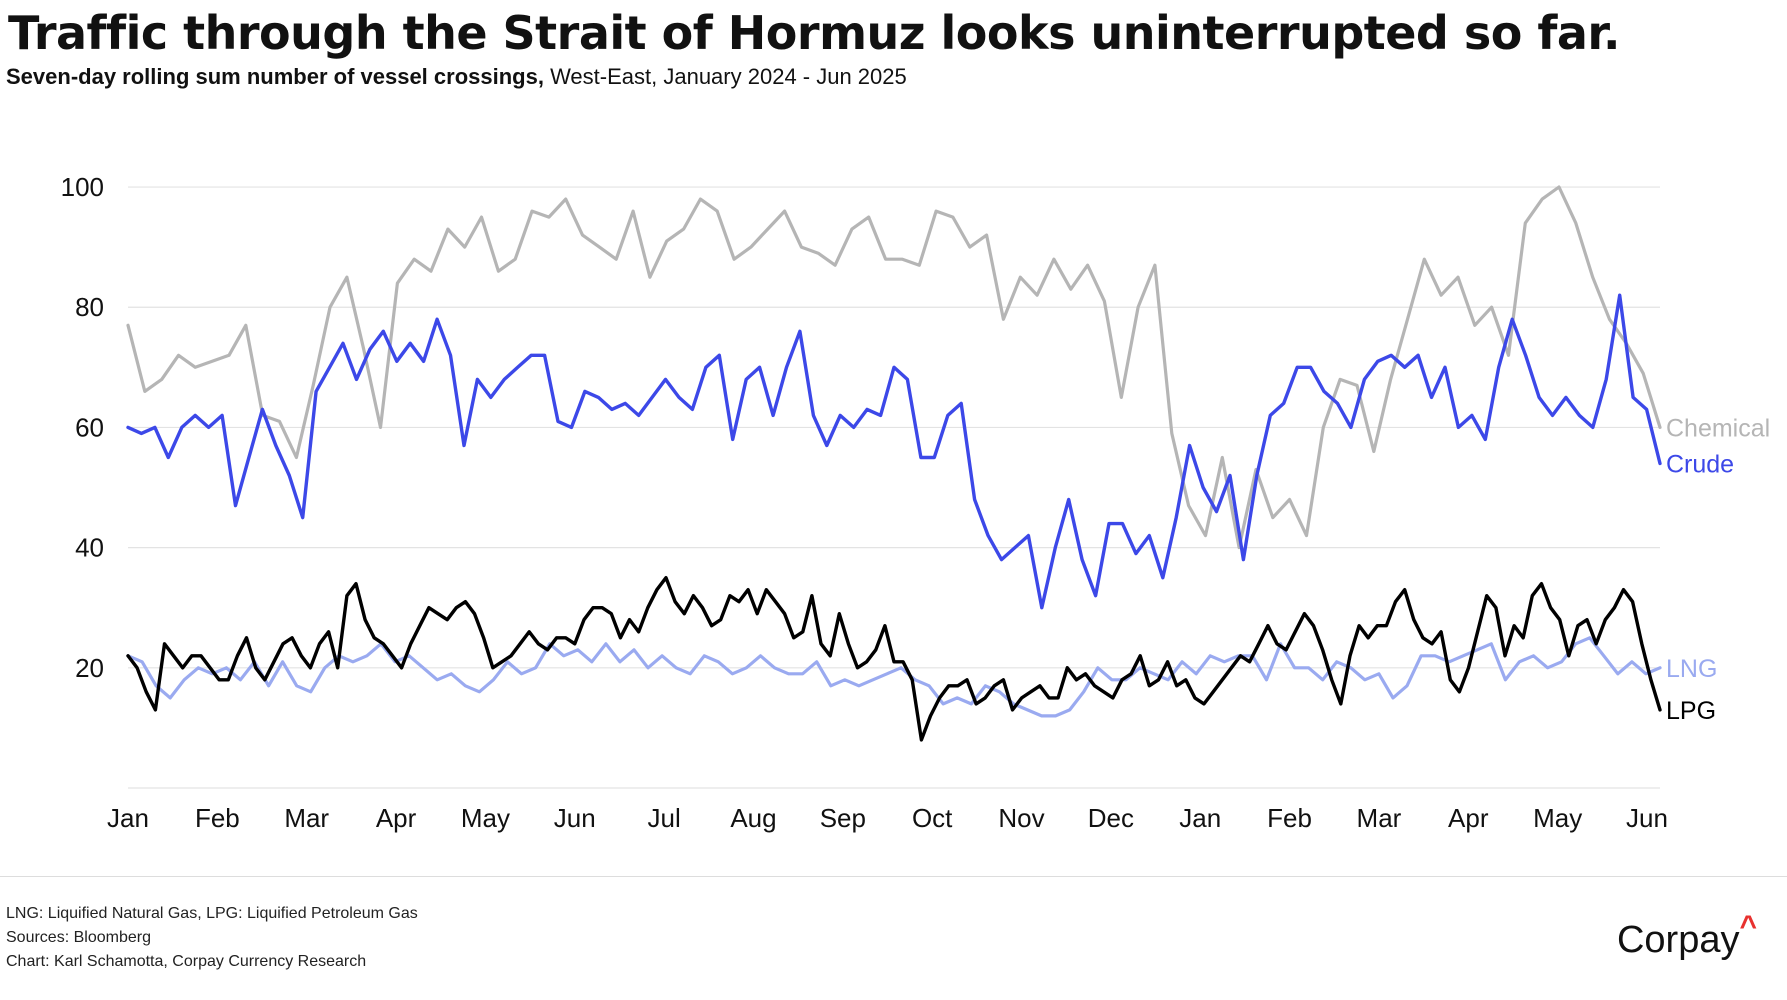 The width and height of the screenshot is (1787, 1000). What do you see at coordinates (89, 548) in the screenshot?
I see `y-tick-label: 40` at bounding box center [89, 548].